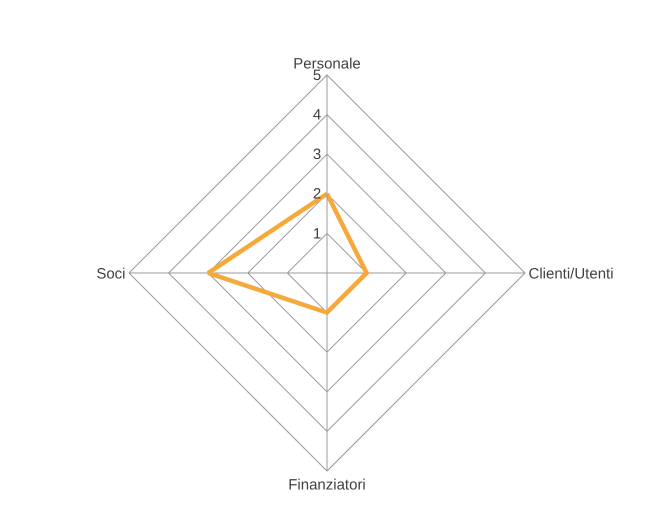 The image size is (654, 531). I want to click on y-tick-label: 1, so click(317, 233).